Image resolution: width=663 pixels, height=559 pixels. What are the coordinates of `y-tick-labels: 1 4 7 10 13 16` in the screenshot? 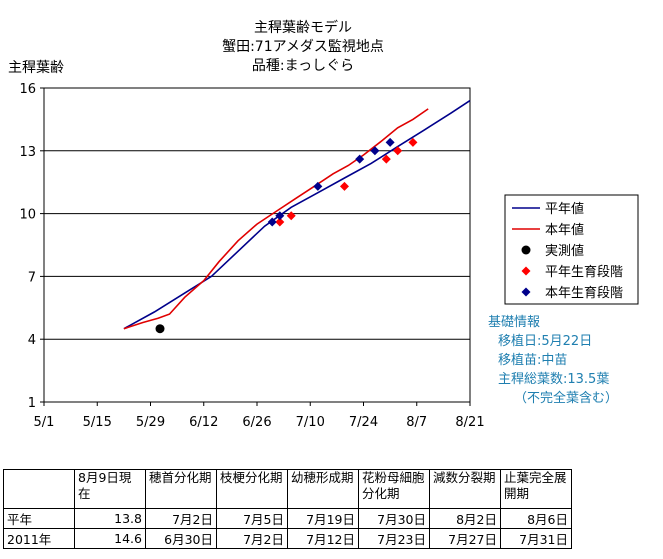 It's located at (27, 246).